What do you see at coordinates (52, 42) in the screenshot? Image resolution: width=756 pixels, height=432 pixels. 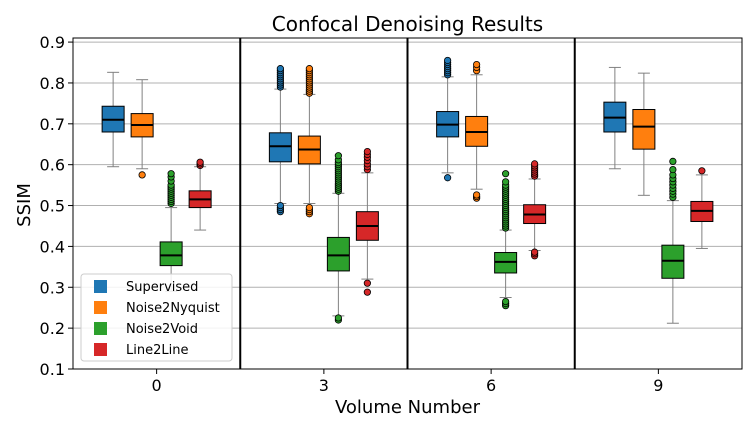 I see `y-tick-label: 0.9` at bounding box center [52, 42].